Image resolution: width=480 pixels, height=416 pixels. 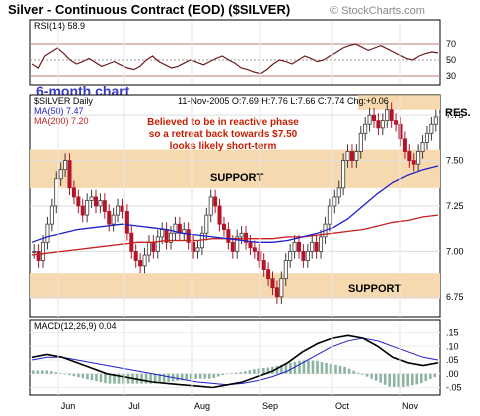 What do you see at coordinates (452, 346) in the screenshot?
I see `macd-tick: .10` at bounding box center [452, 346].